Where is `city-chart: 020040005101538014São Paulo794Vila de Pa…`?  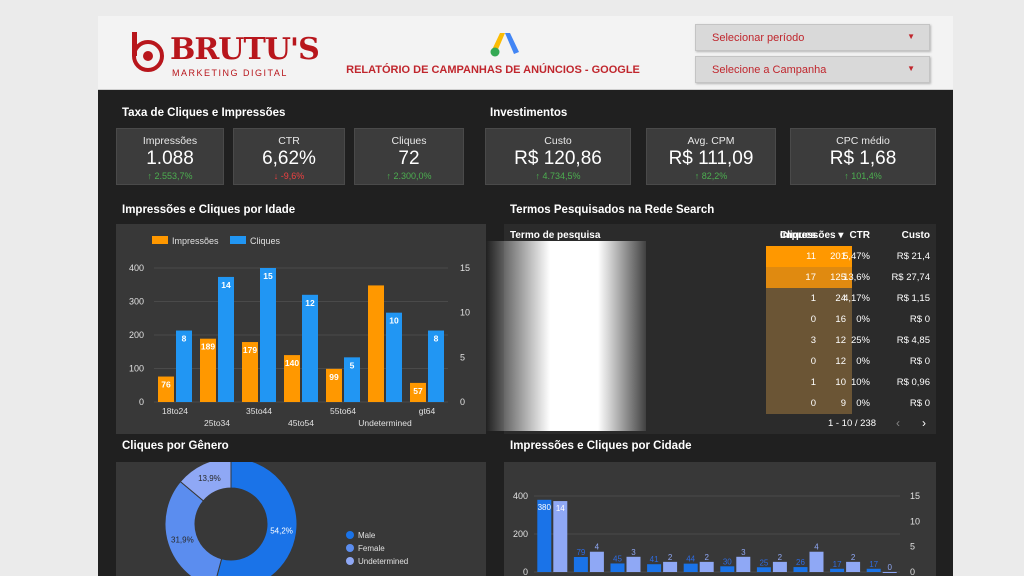
city-chart: 020040005101538014São Paulo794Vila de Pa… is located at coordinates (716, 533).